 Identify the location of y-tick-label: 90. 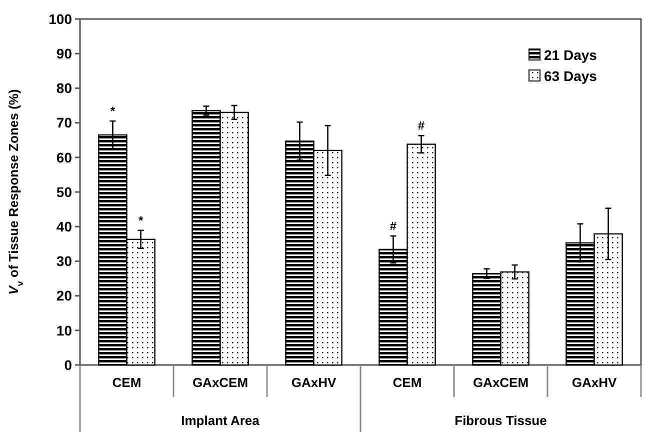
(64, 54).